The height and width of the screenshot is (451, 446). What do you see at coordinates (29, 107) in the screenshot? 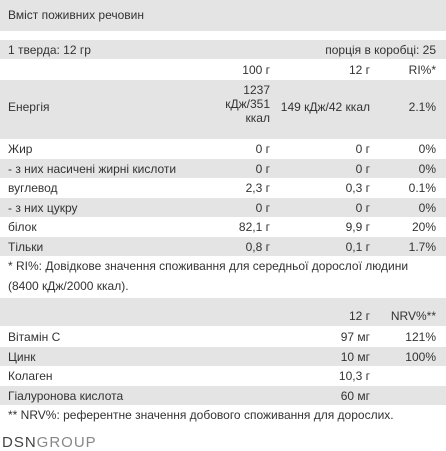
I see `nutrient-name: Енергія` at bounding box center [29, 107].